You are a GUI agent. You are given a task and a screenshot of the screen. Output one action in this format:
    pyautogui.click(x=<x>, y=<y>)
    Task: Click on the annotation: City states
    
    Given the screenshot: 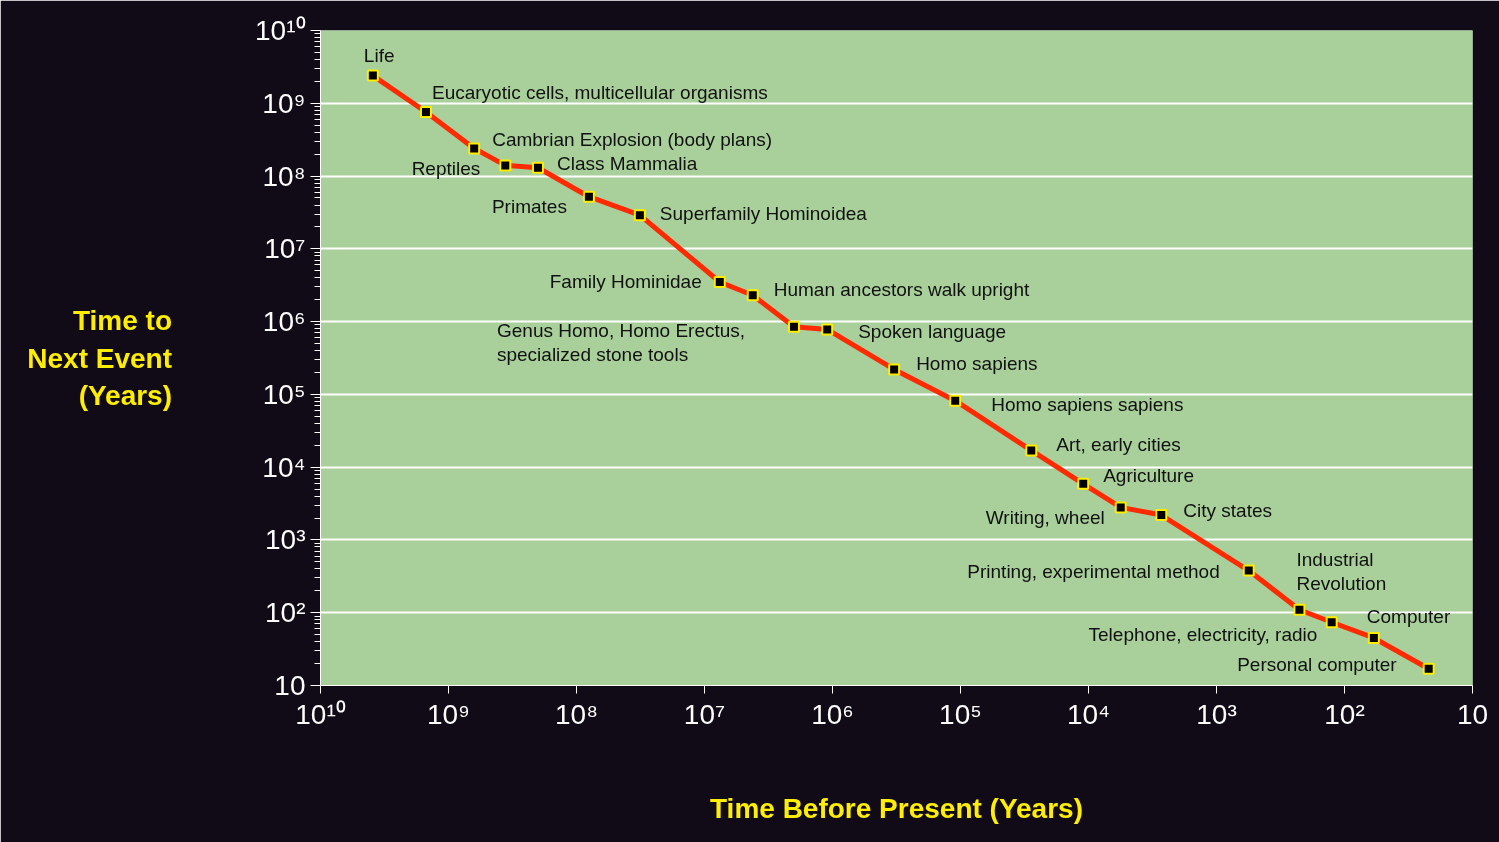 What is the action you would take?
    pyautogui.click(x=1227, y=510)
    